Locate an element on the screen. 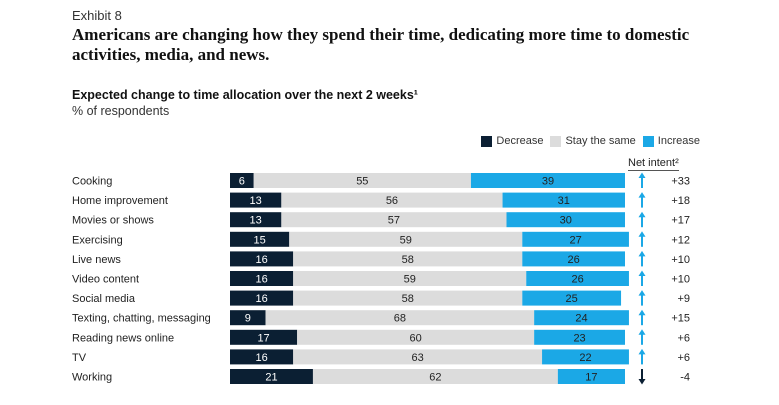  category-label: Exercising is located at coordinates (97, 240).